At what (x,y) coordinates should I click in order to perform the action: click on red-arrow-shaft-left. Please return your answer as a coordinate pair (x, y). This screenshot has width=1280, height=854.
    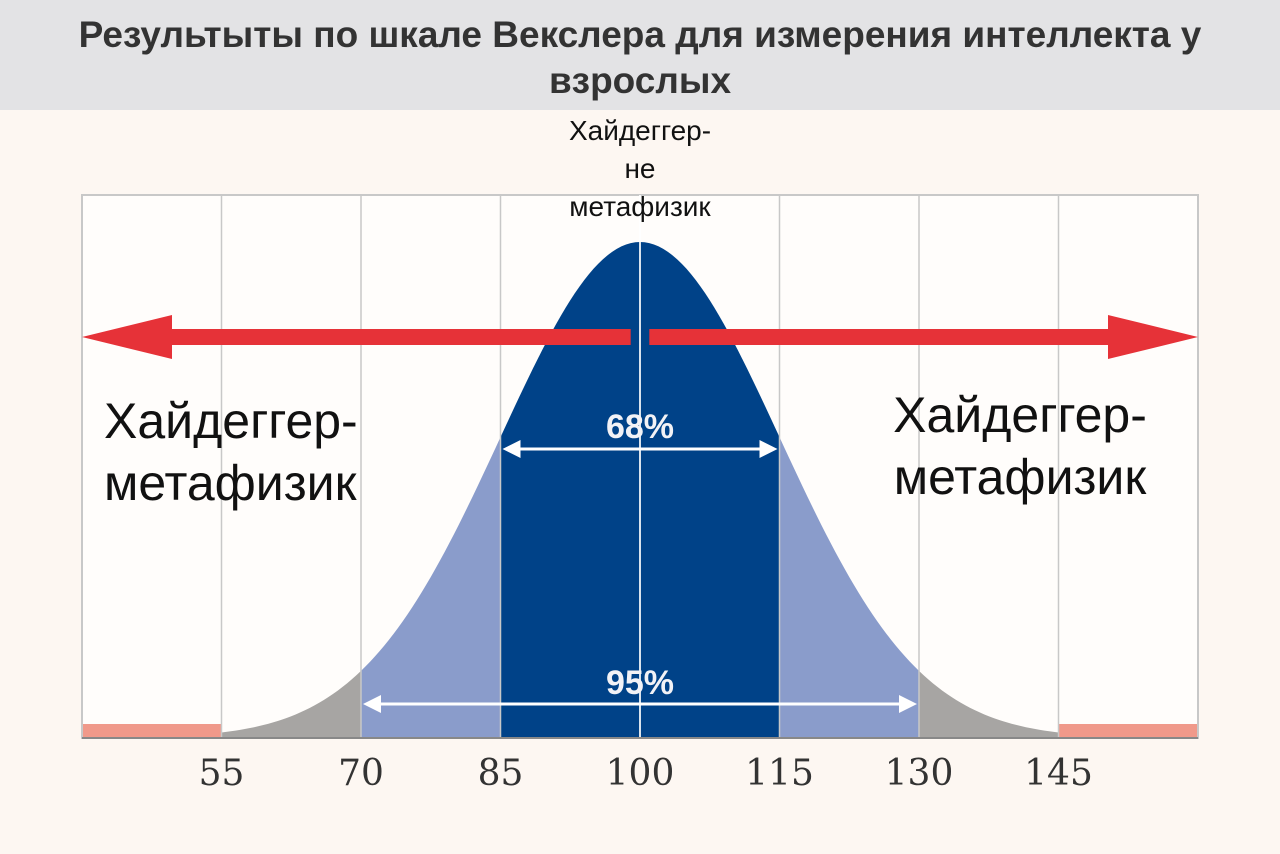
    Looking at the image, I should click on (401, 337).